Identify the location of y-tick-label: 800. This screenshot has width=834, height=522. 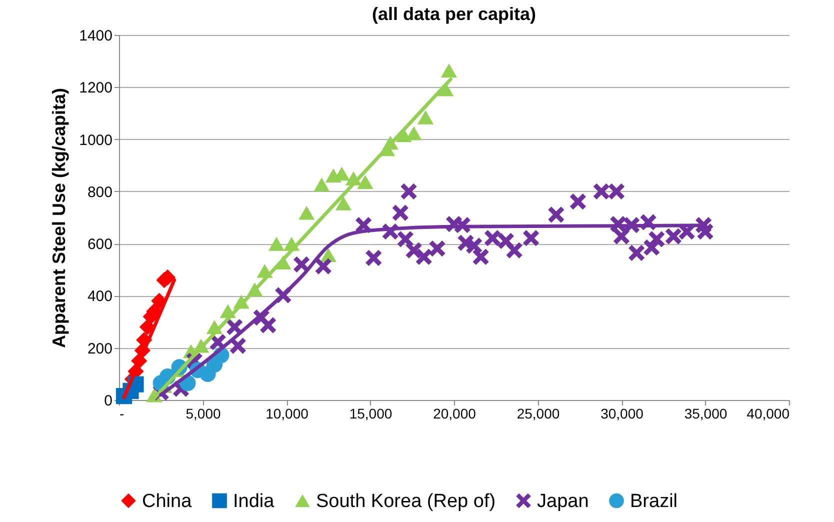
(99, 192).